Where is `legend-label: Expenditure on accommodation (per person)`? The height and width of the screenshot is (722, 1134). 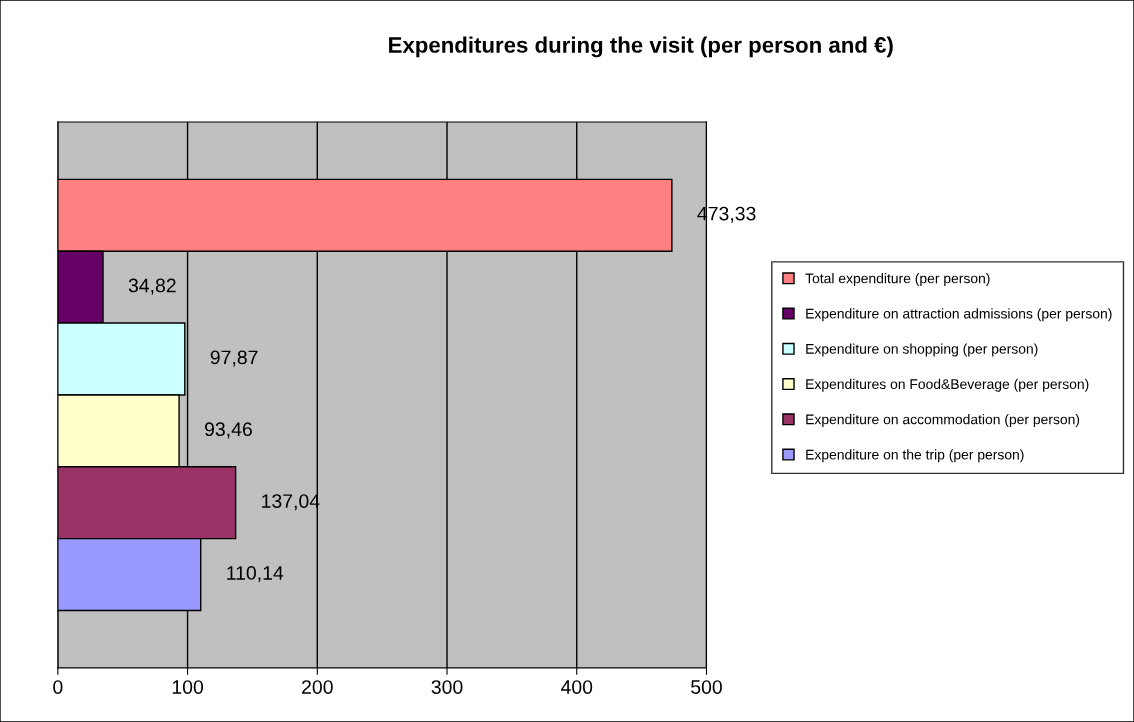
legend-label: Expenditure on accommodation (per person) is located at coordinates (943, 421).